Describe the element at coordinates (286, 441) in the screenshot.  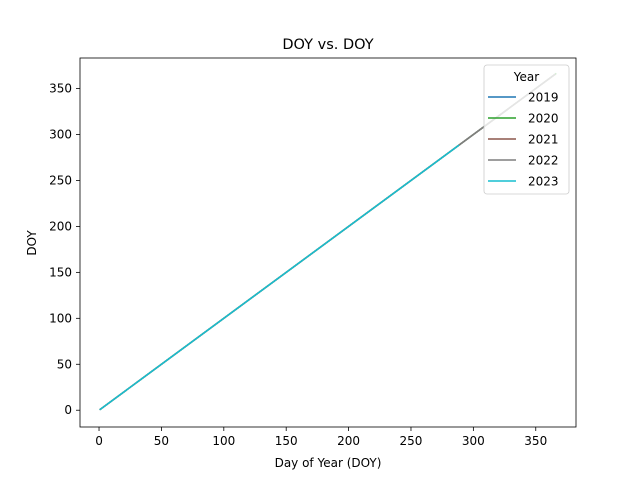
I see `x-tick-label: 150` at that location.